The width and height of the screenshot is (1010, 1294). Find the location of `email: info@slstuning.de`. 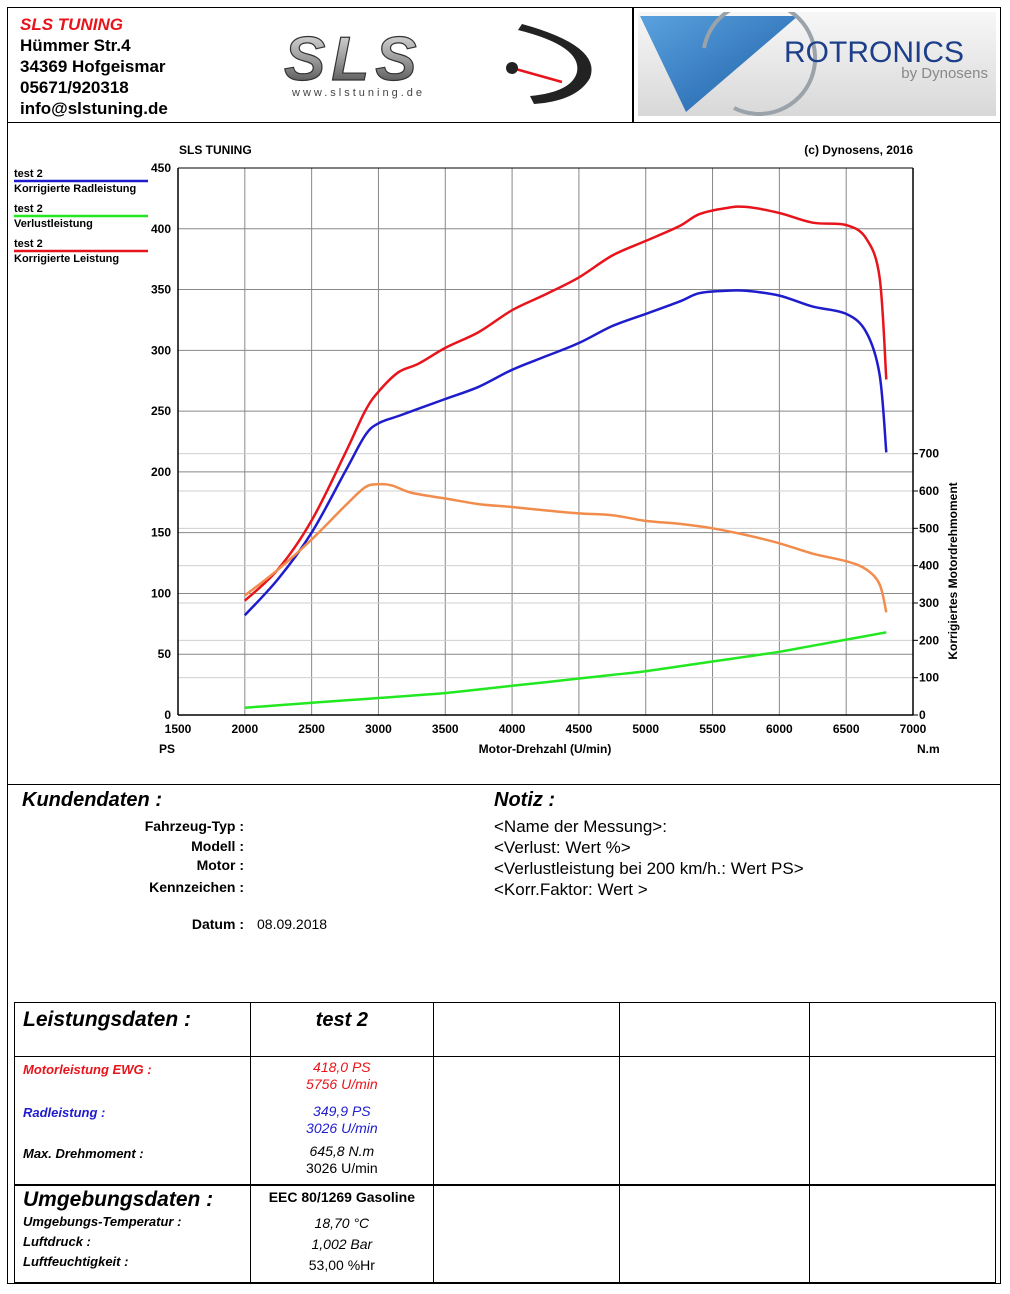

email: info@slstuning.de is located at coordinates (94, 108).